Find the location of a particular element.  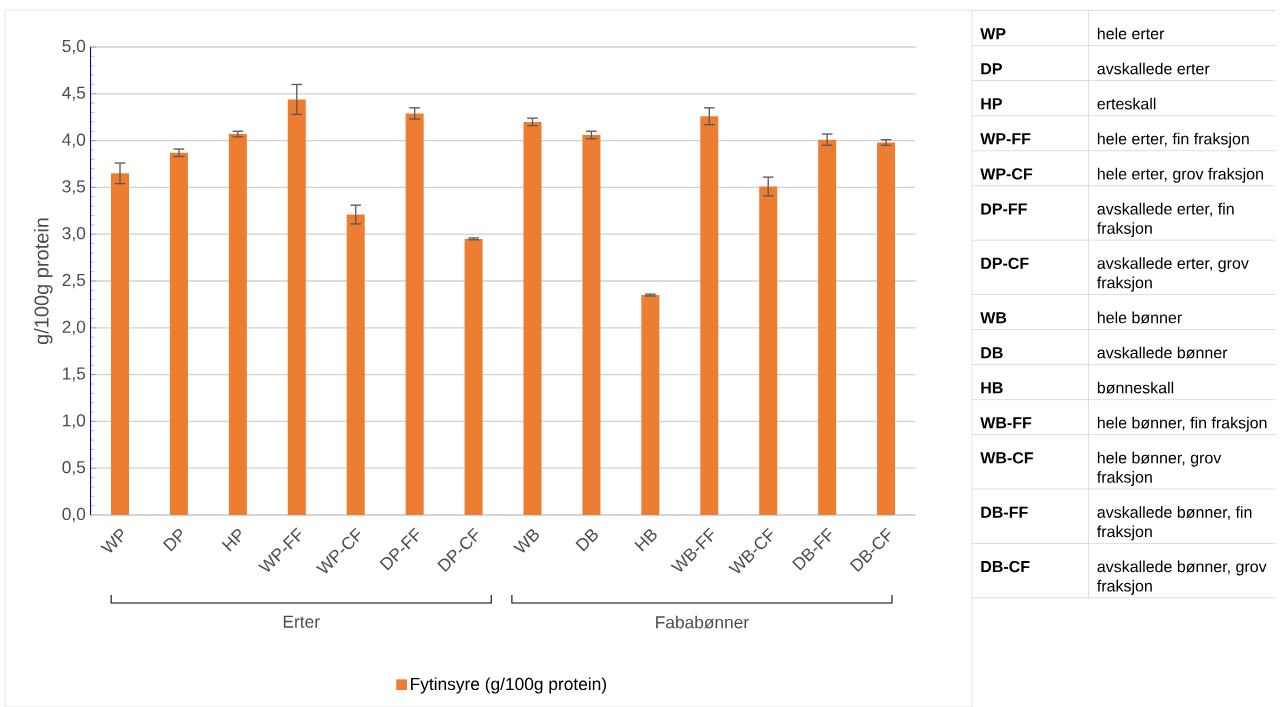

y-tick-label: 1,0 is located at coordinates (74, 421).